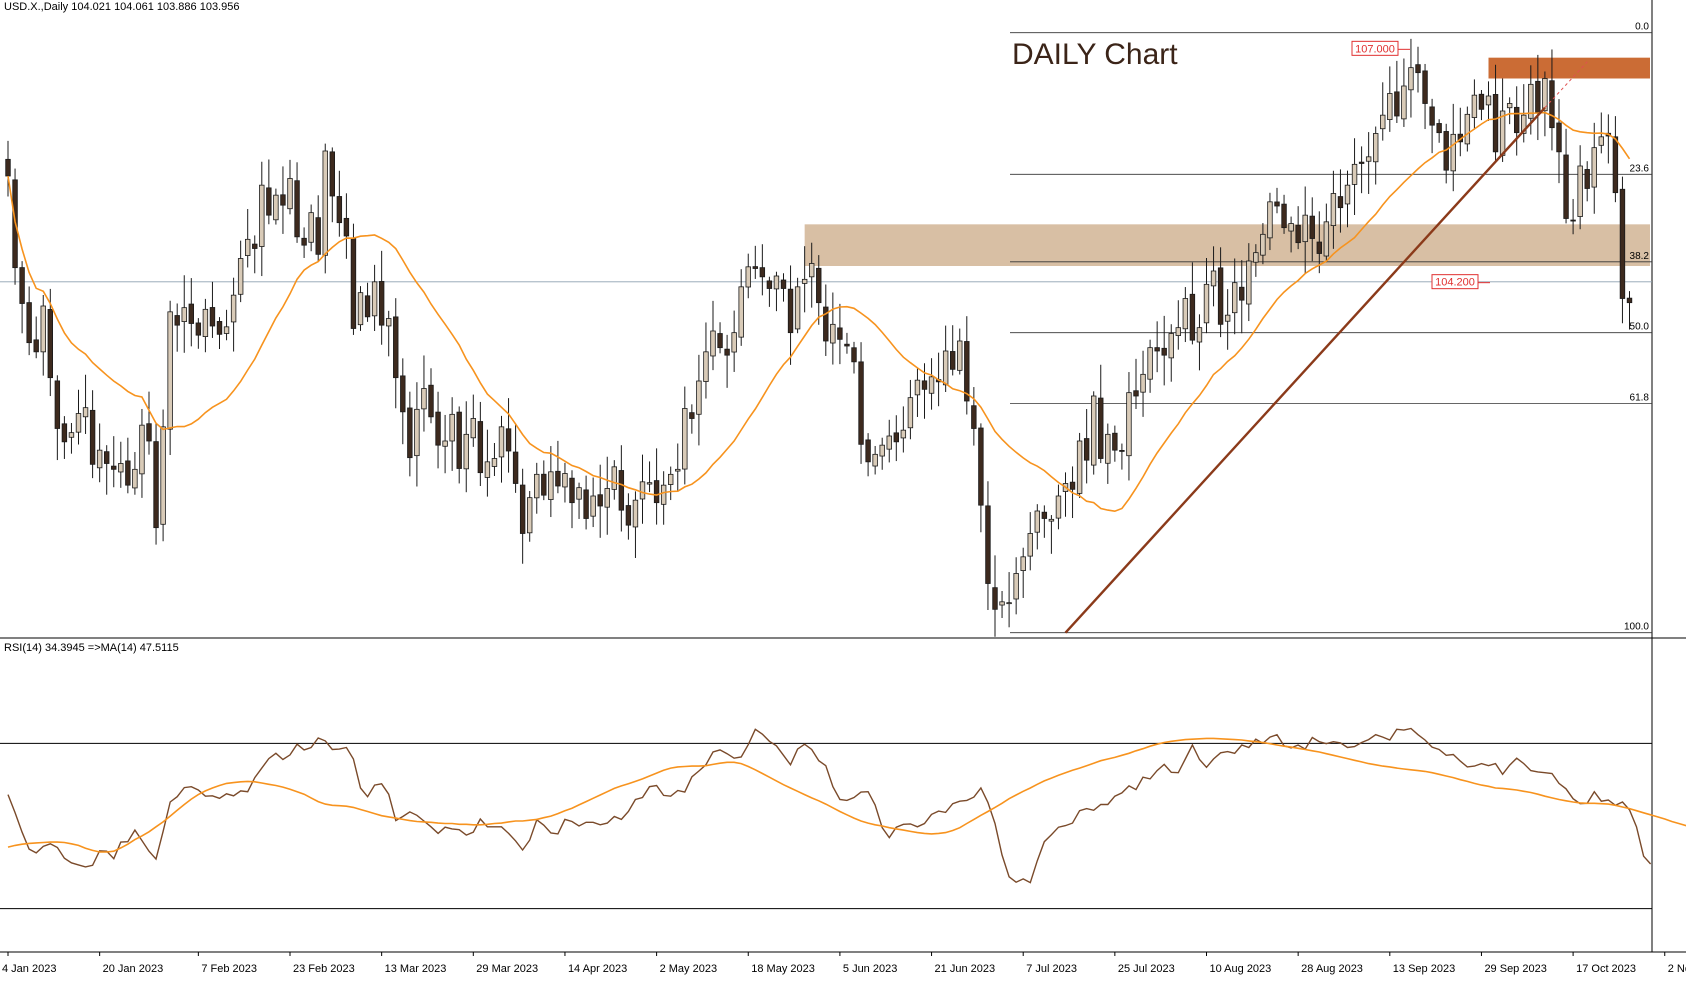 Image resolution: width=1686 pixels, height=985 pixels. What do you see at coordinates (29, 969) in the screenshot?
I see `x-tick-label: 4 Jan 2023` at bounding box center [29, 969].